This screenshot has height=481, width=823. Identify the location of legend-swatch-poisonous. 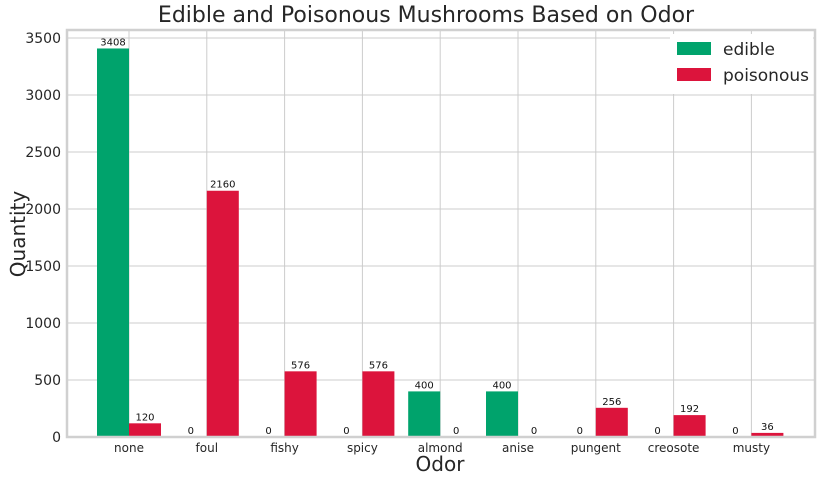
(694, 74).